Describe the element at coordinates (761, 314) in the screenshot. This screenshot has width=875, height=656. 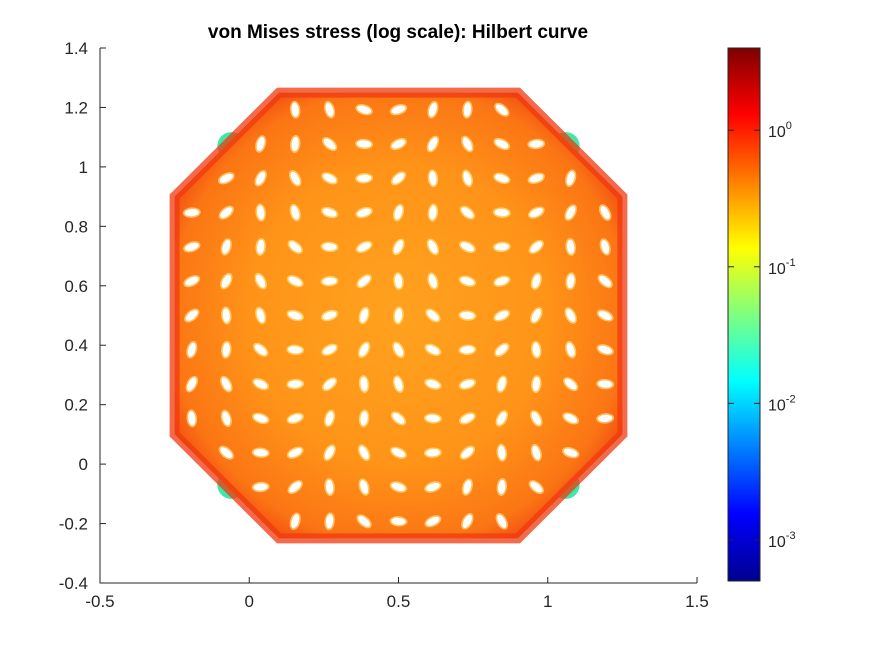
I see `colorbar: 10⁻³ 10⁻² 10⁻¹ 10⁰` at that location.